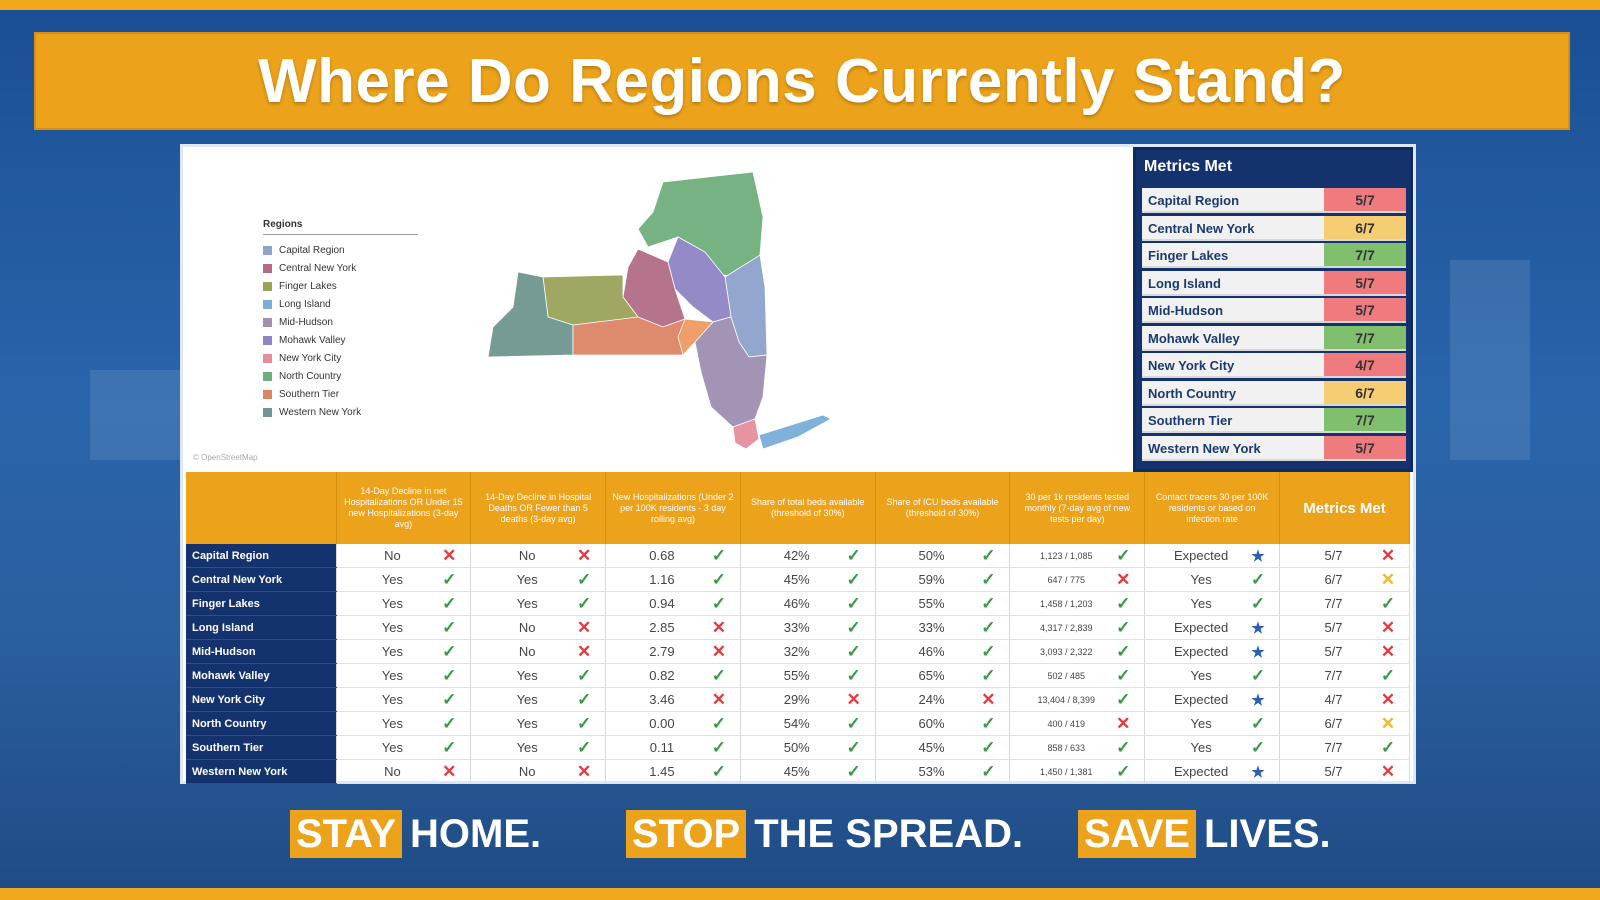 The height and width of the screenshot is (900, 1600). Describe the element at coordinates (1267, 833) in the screenshot. I see `slogan-text: LIVES.` at that location.